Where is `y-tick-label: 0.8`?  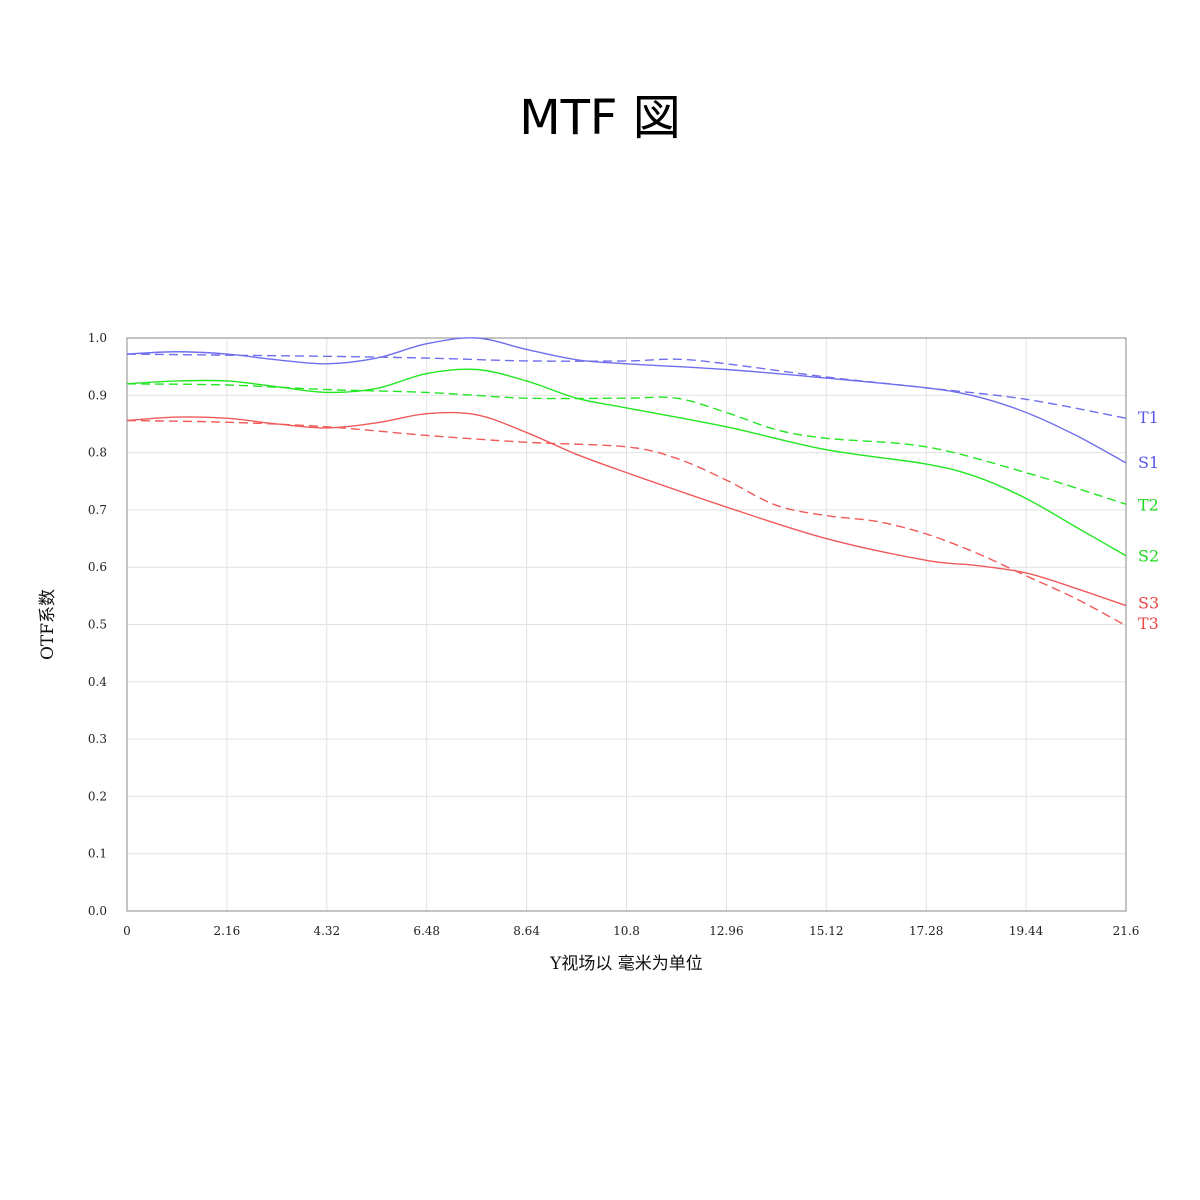
y-tick-label: 0.8 is located at coordinates (97, 453).